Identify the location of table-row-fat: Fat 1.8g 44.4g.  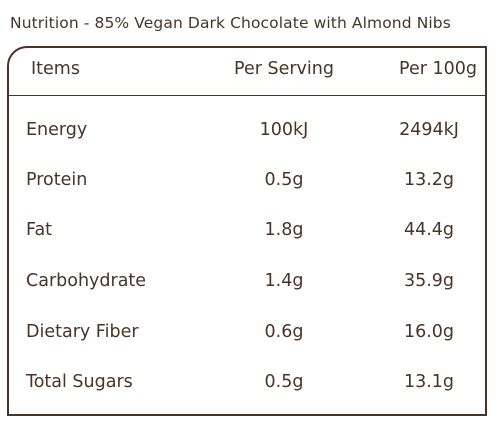
(247, 235).